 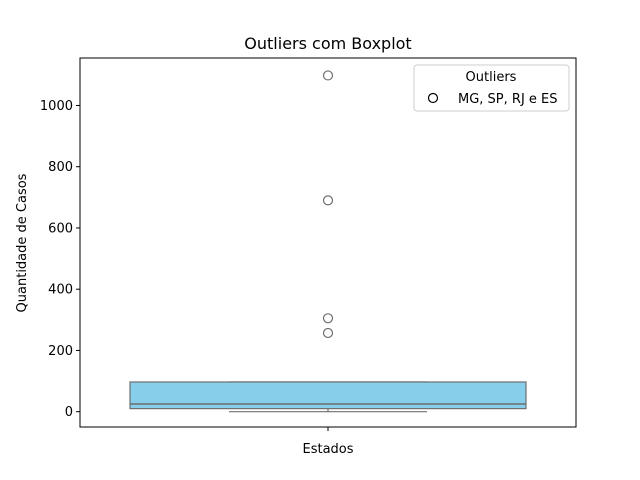 I want to click on outlier-group, so click(x=328, y=204).